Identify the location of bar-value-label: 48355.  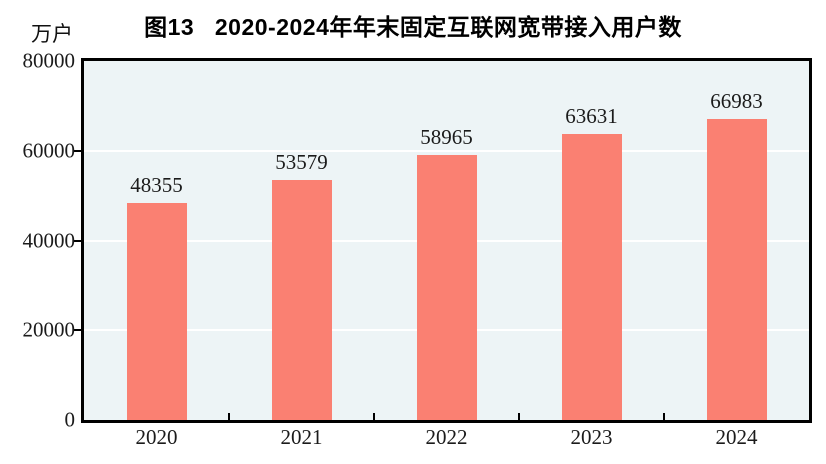
(156, 185).